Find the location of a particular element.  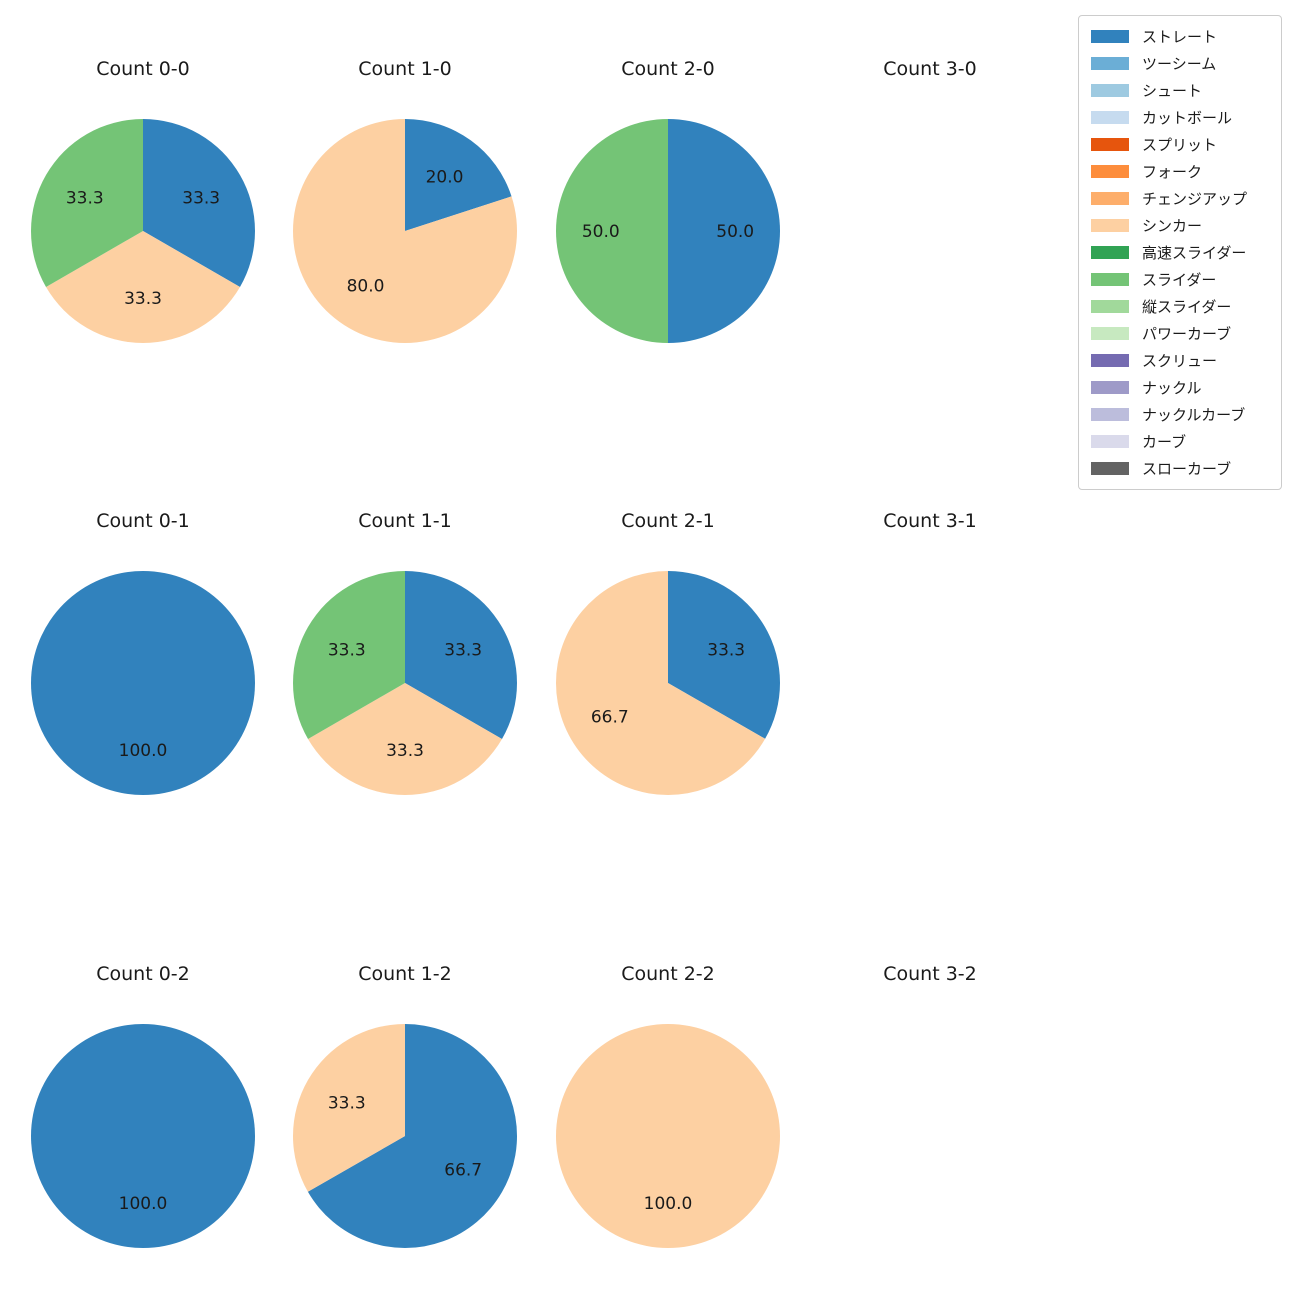

legend-label: 高速スライダー is located at coordinates (1194, 253).